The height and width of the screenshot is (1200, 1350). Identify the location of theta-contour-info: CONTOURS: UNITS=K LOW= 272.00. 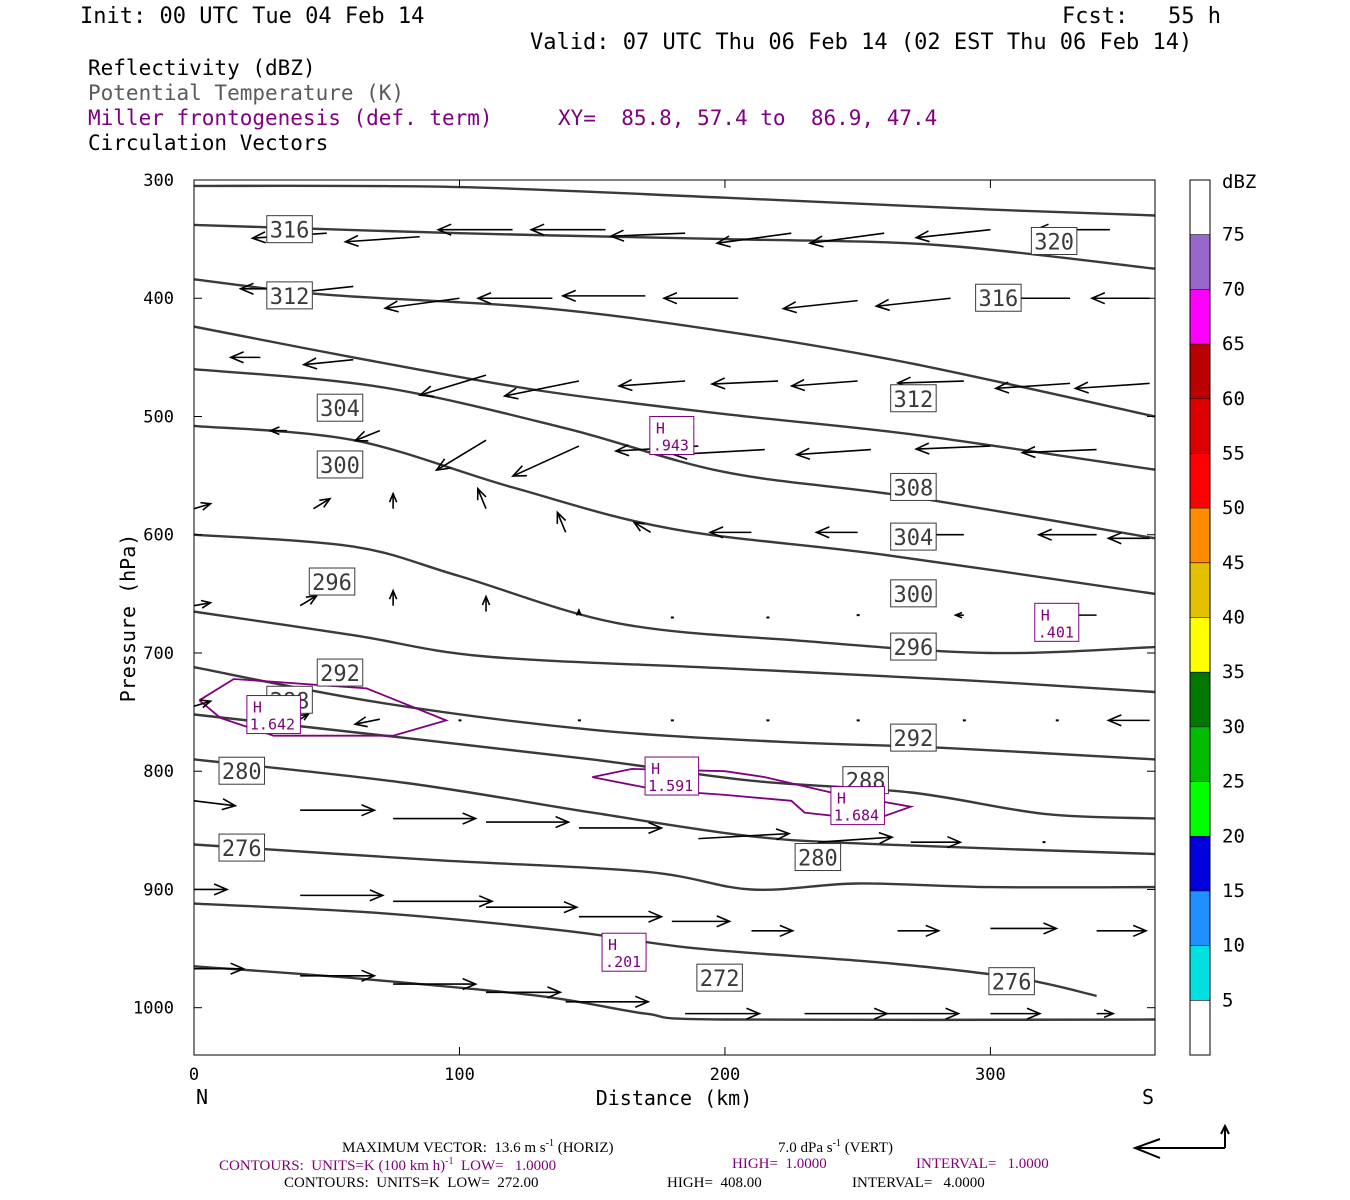
(411, 1183).